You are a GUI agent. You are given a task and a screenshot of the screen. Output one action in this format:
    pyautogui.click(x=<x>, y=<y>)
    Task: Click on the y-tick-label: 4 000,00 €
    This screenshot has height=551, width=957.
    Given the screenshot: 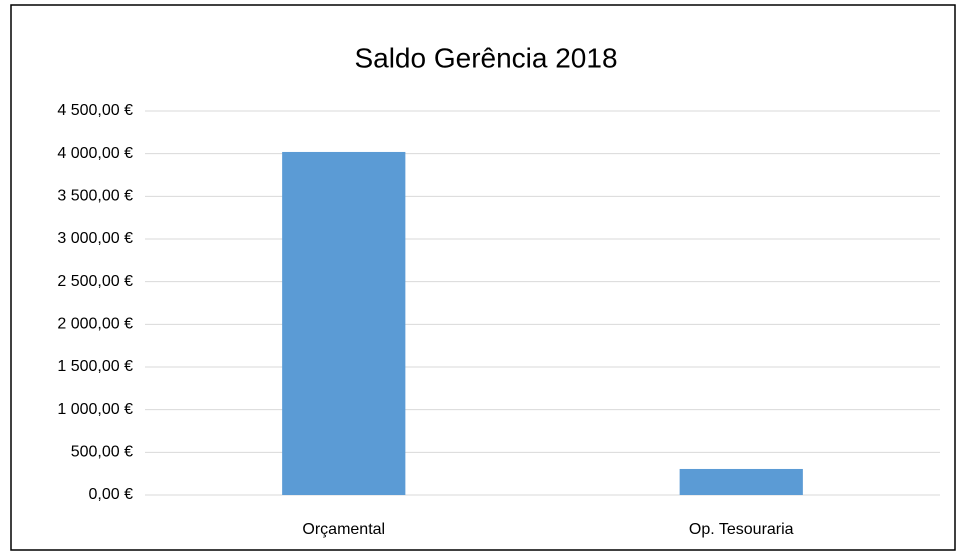 What is the action you would take?
    pyautogui.click(x=95, y=153)
    